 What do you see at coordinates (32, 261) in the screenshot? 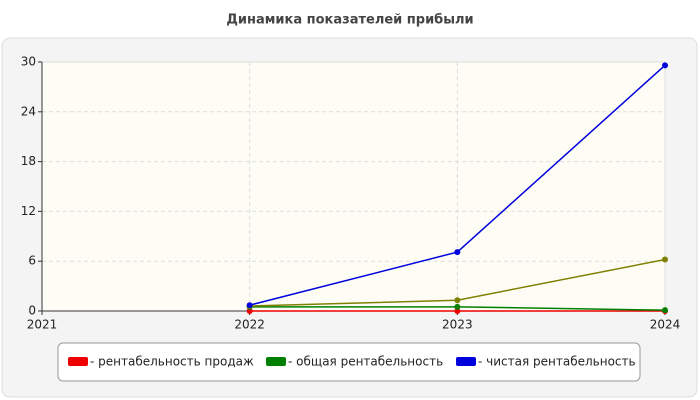
I see `y-tick-label: 6` at bounding box center [32, 261].